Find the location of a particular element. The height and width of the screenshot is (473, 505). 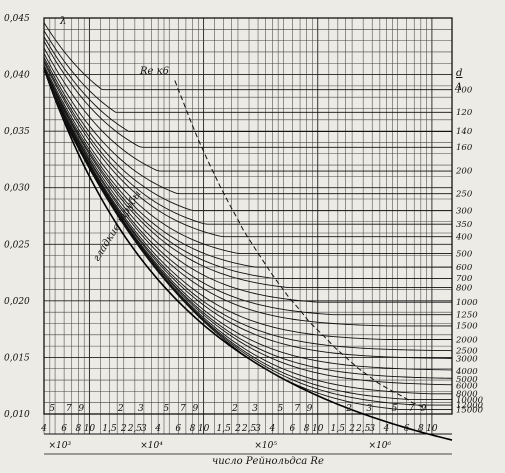

y-tick-label: 0,010 is located at coordinates (17, 415).